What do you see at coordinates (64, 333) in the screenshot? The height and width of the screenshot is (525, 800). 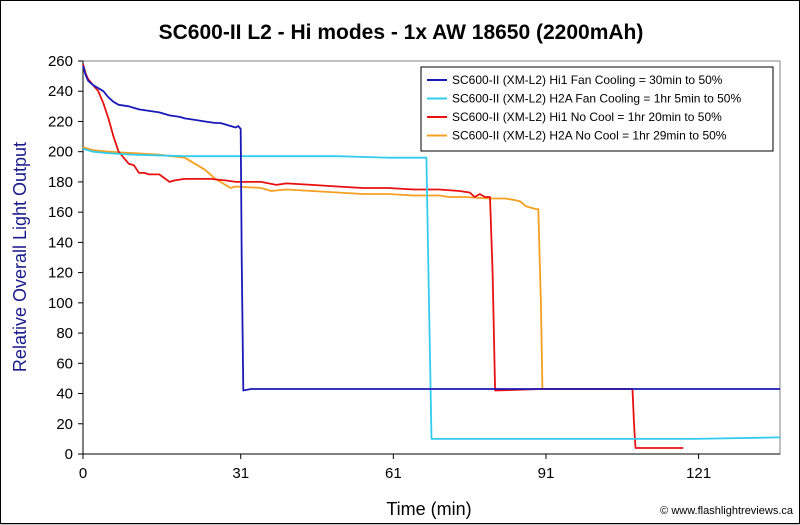 I see `y-tick-label: 80` at bounding box center [64, 333].